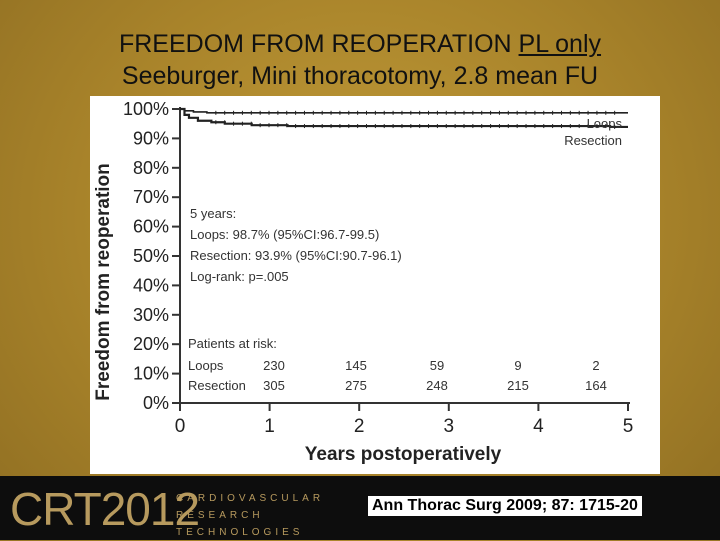  What do you see at coordinates (403, 454) in the screenshot?
I see `x-axis-title: Years postoperatively` at bounding box center [403, 454].